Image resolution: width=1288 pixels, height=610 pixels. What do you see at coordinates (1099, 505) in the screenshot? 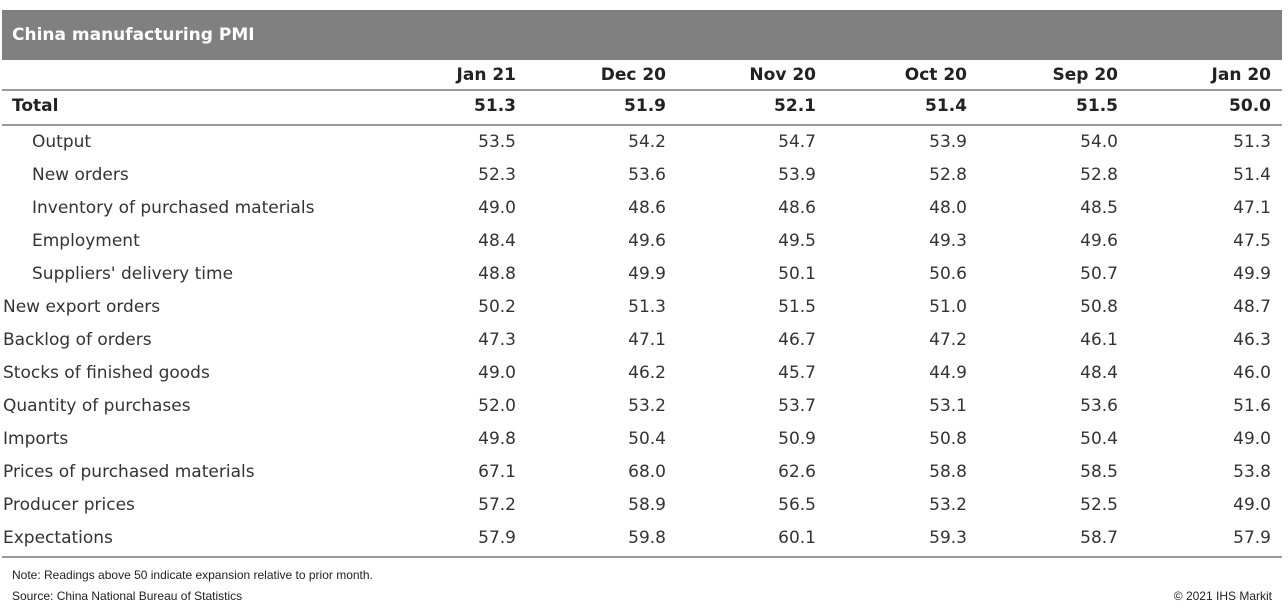
I see `cell: 52.5` at bounding box center [1099, 505].